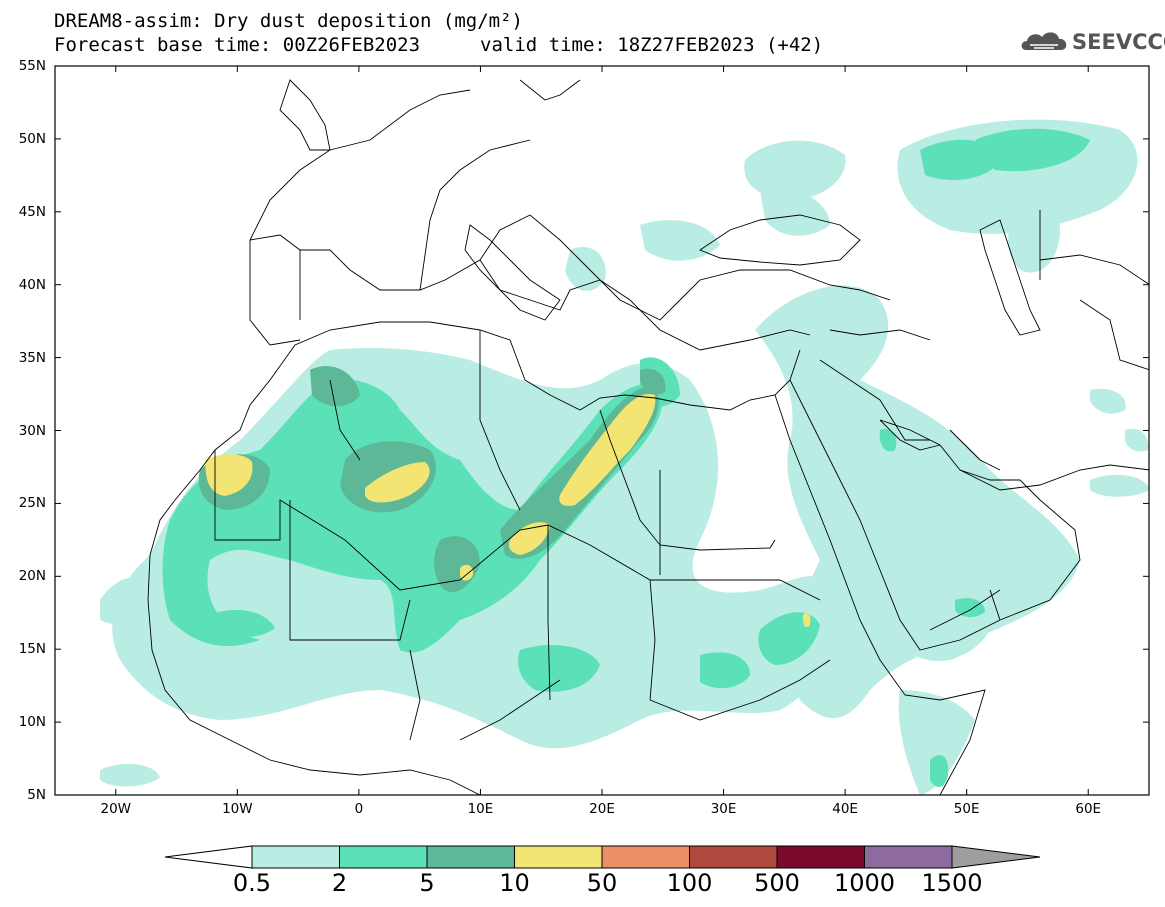 The width and height of the screenshot is (1165, 907). What do you see at coordinates (237, 45) in the screenshot?
I see `forecast-base-time: Forecast base time: 00Z26FEB2023` at bounding box center [237, 45].